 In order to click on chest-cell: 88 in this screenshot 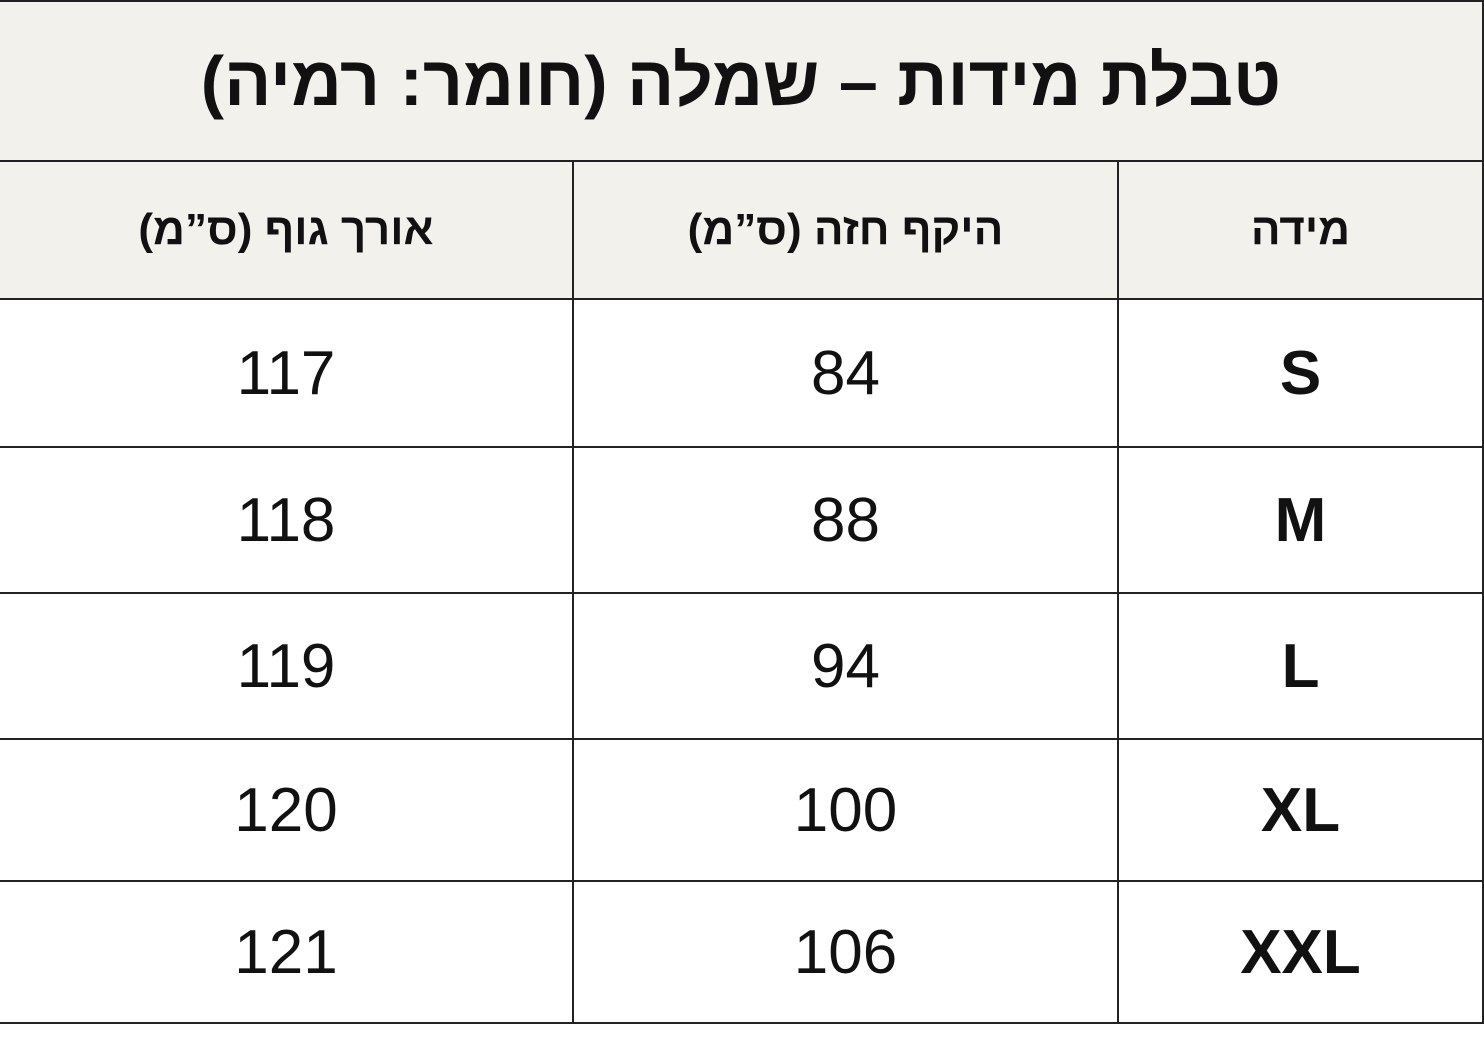, I will do `click(845, 520)`.